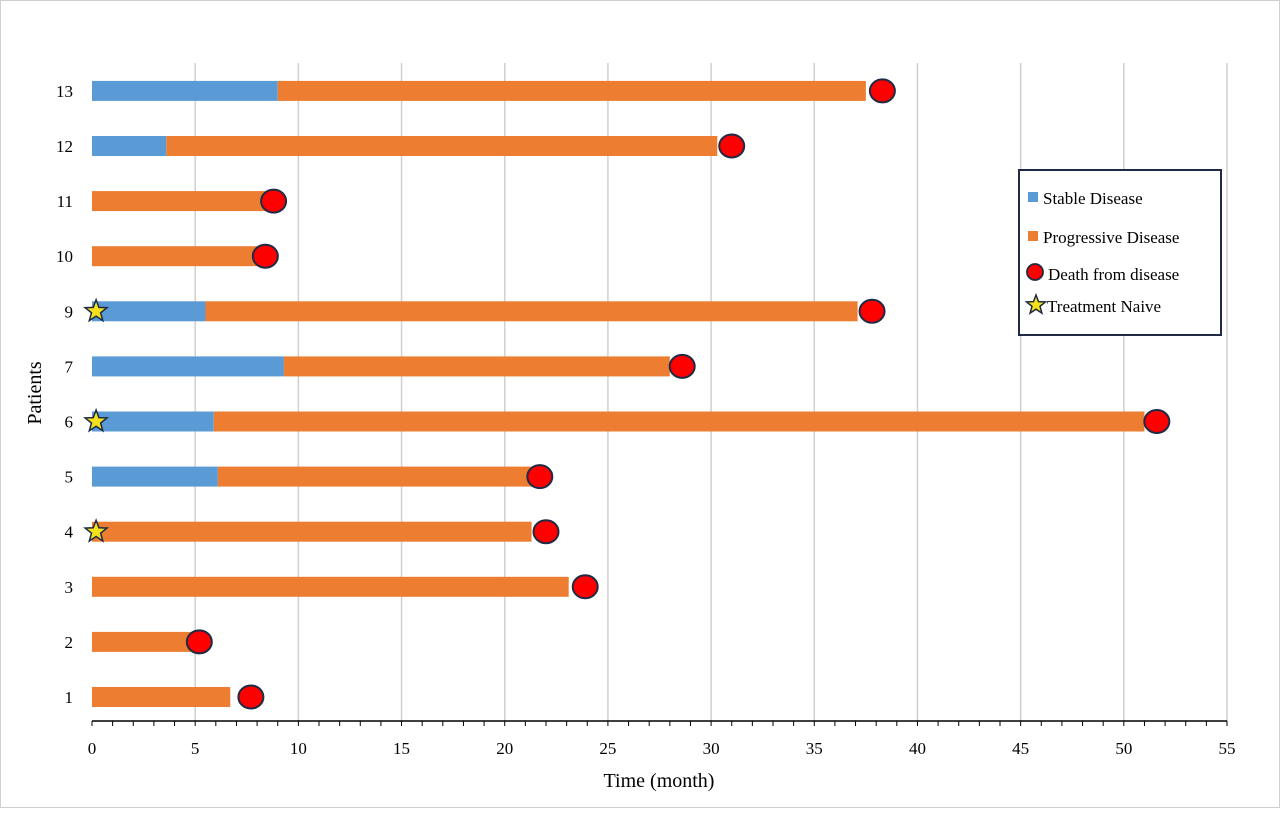 The width and height of the screenshot is (1280, 814). I want to click on legend-death-icon, so click(1035, 272).